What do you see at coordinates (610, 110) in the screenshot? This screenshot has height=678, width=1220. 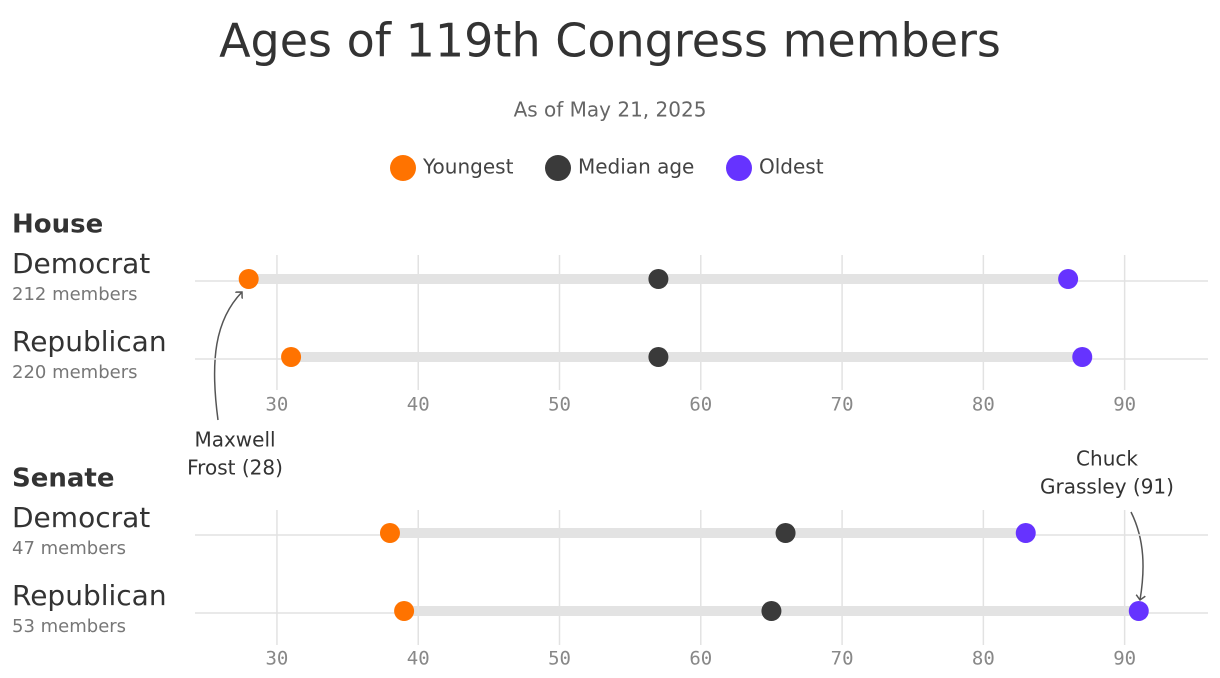 I see `chart-subtitle: As of May 21, 2025` at bounding box center [610, 110].